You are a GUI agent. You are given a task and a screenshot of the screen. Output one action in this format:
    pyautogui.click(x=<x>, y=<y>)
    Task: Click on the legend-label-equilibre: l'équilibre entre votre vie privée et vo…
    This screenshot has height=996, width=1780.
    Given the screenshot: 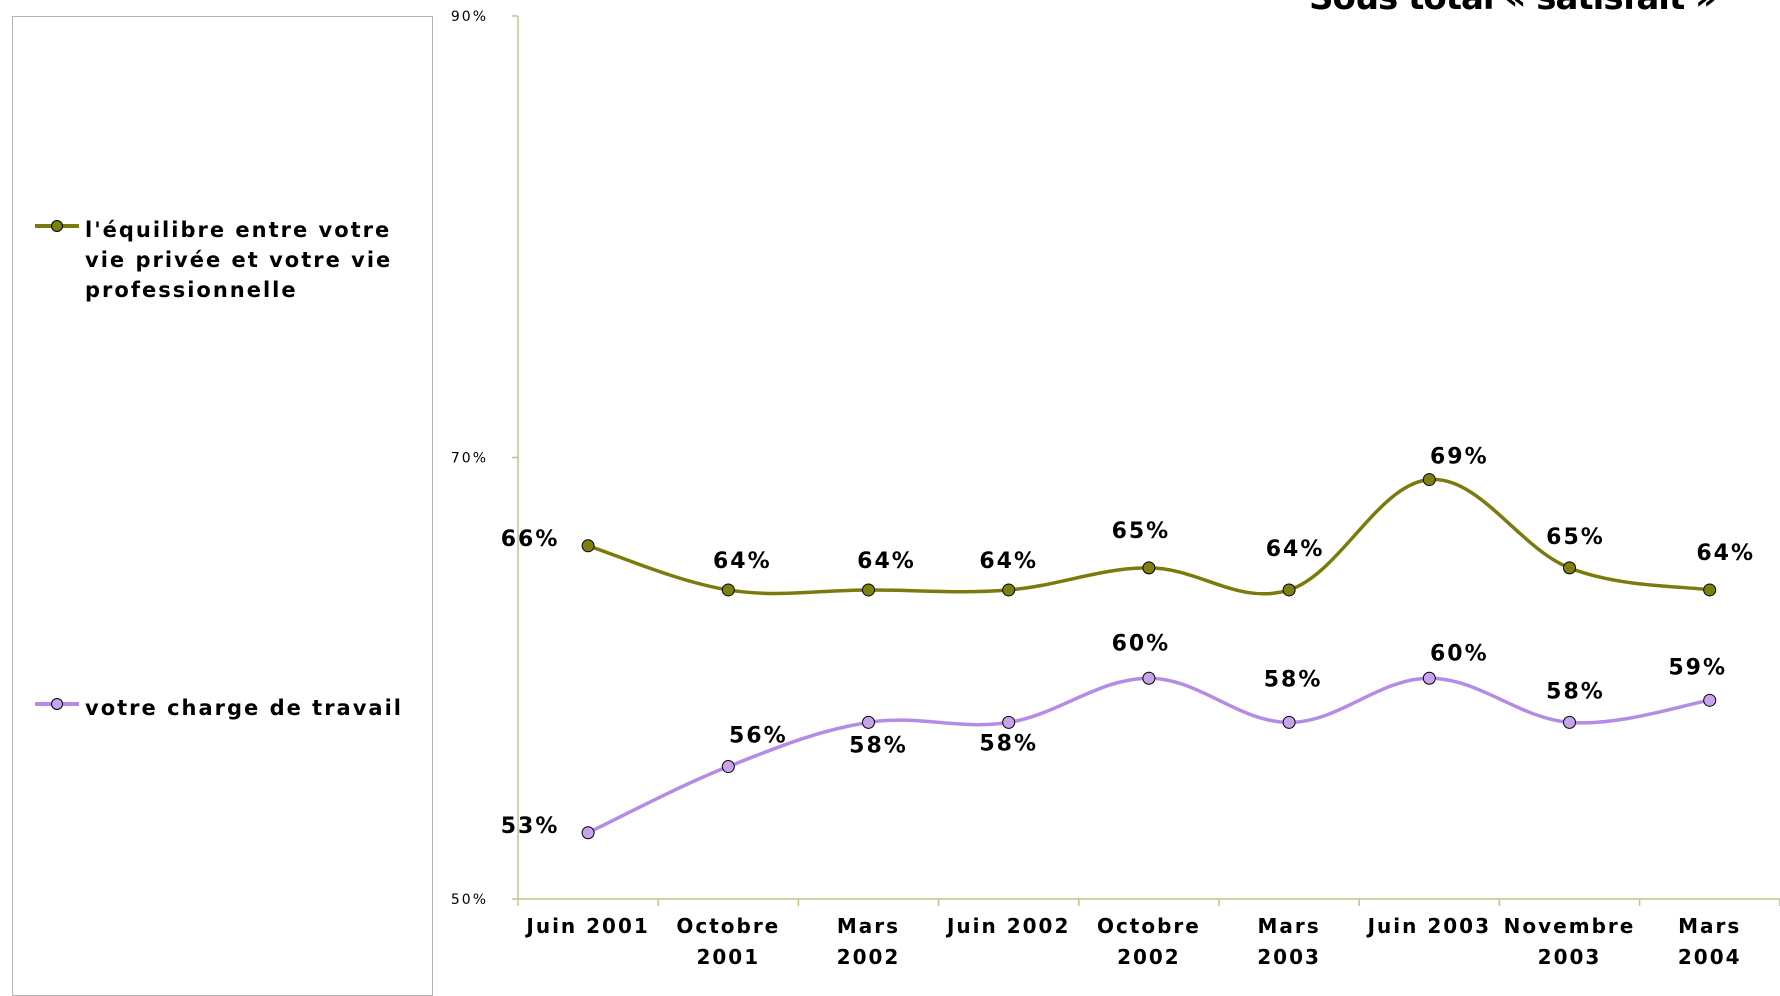 What is the action you would take?
    pyautogui.click(x=239, y=260)
    